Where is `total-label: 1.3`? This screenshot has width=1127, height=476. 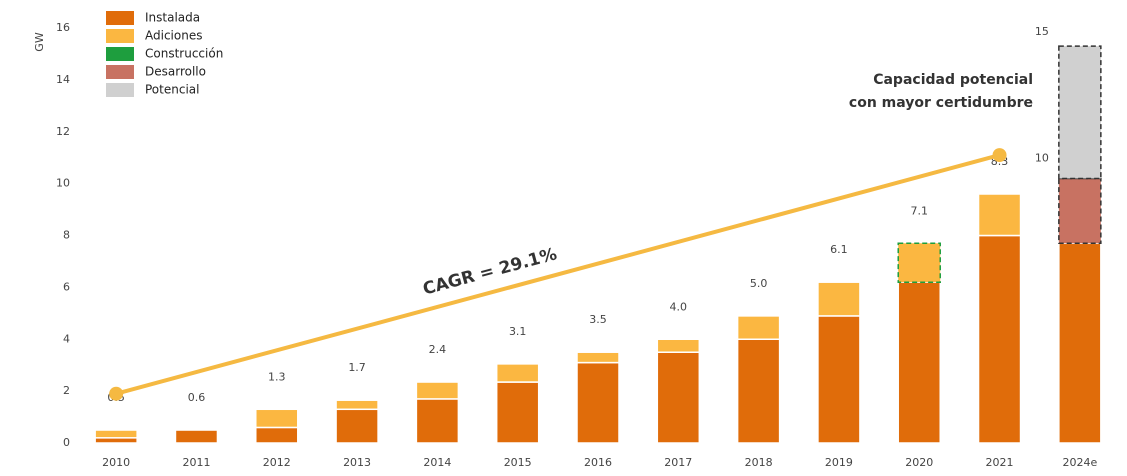
total-label: 1.3 is located at coordinates (277, 376).